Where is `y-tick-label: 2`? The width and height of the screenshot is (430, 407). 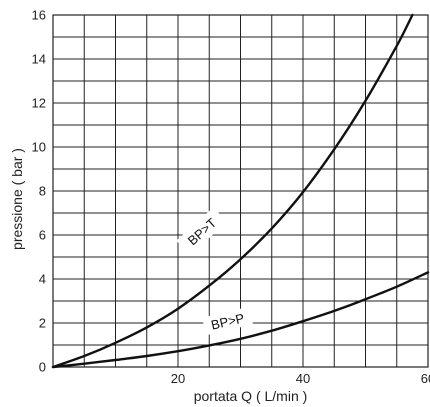 y-tick-label: 2 is located at coordinates (42, 323).